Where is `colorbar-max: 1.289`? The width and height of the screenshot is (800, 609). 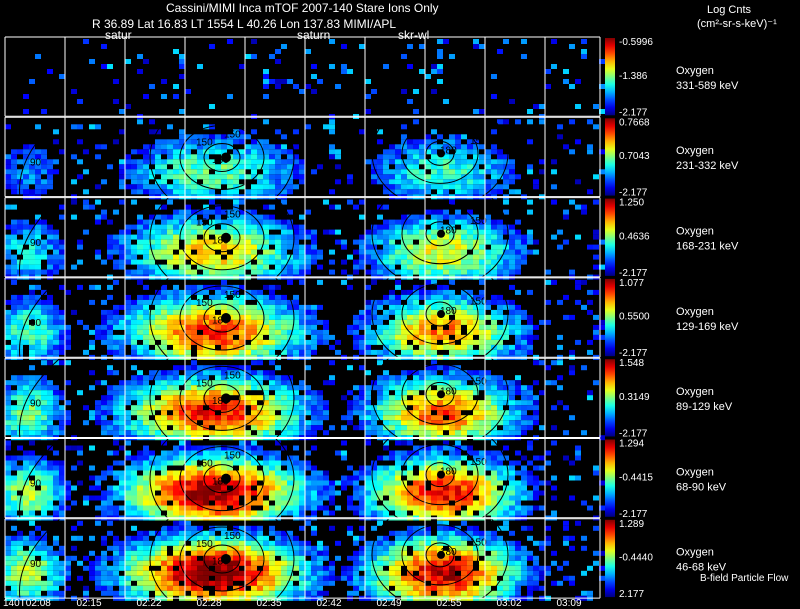 colorbar-max: 1.289 is located at coordinates (631, 524).